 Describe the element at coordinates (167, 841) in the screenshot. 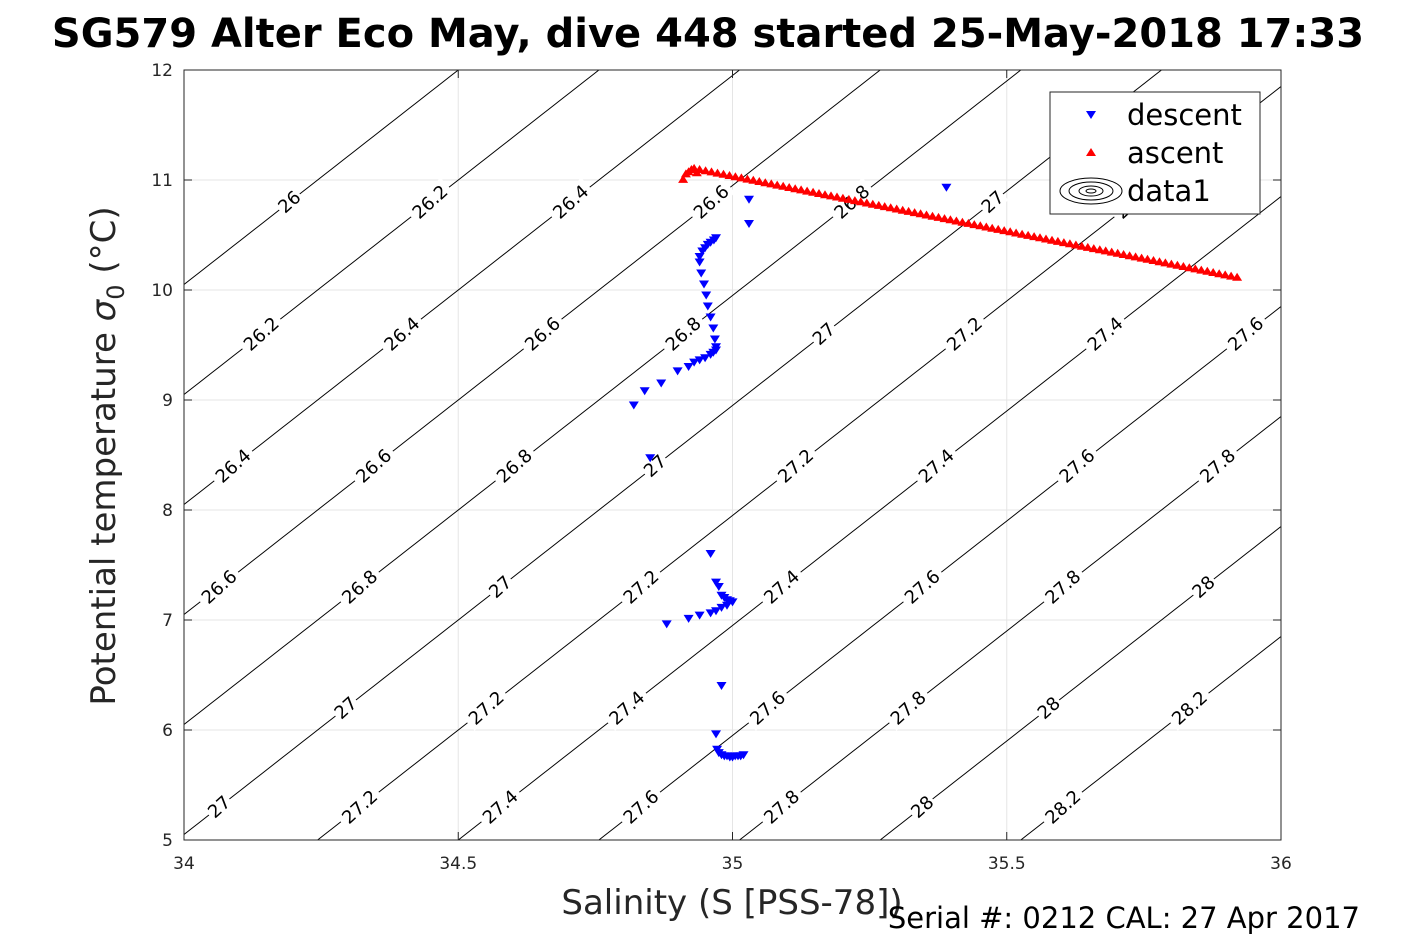

I see `y-tick-label: 5` at that location.